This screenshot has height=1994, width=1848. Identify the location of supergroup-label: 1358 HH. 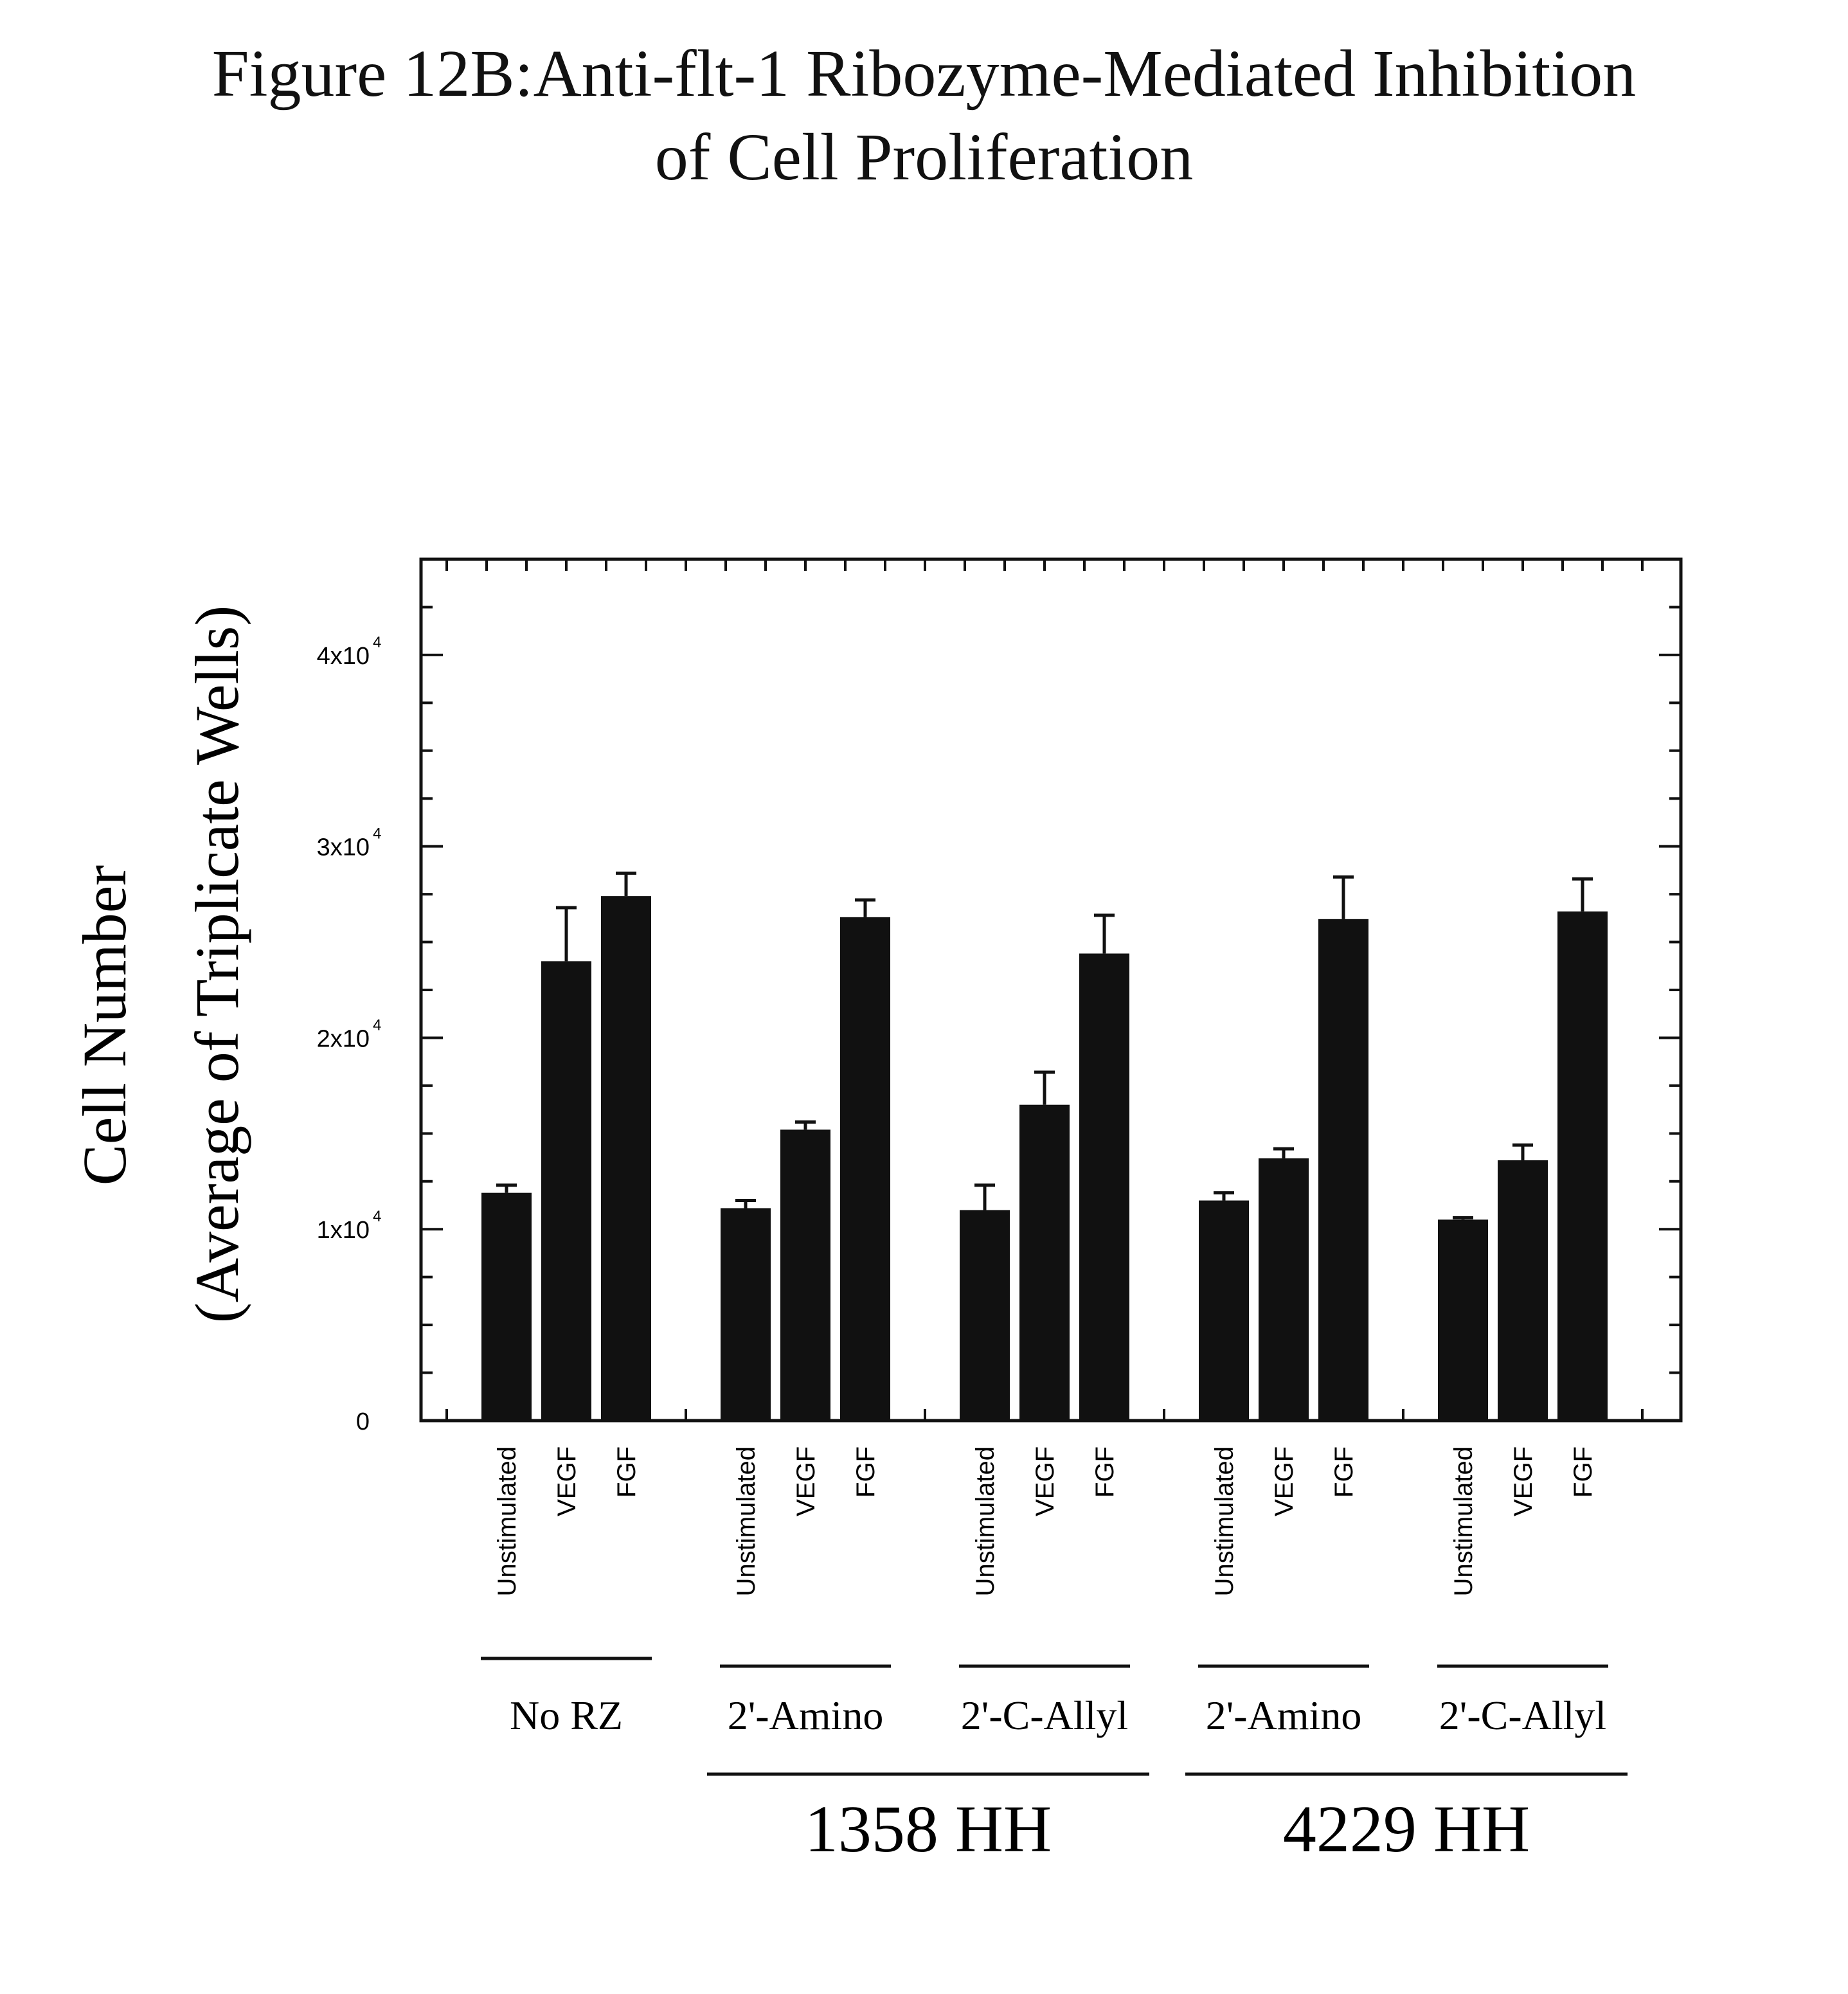
(928, 1829).